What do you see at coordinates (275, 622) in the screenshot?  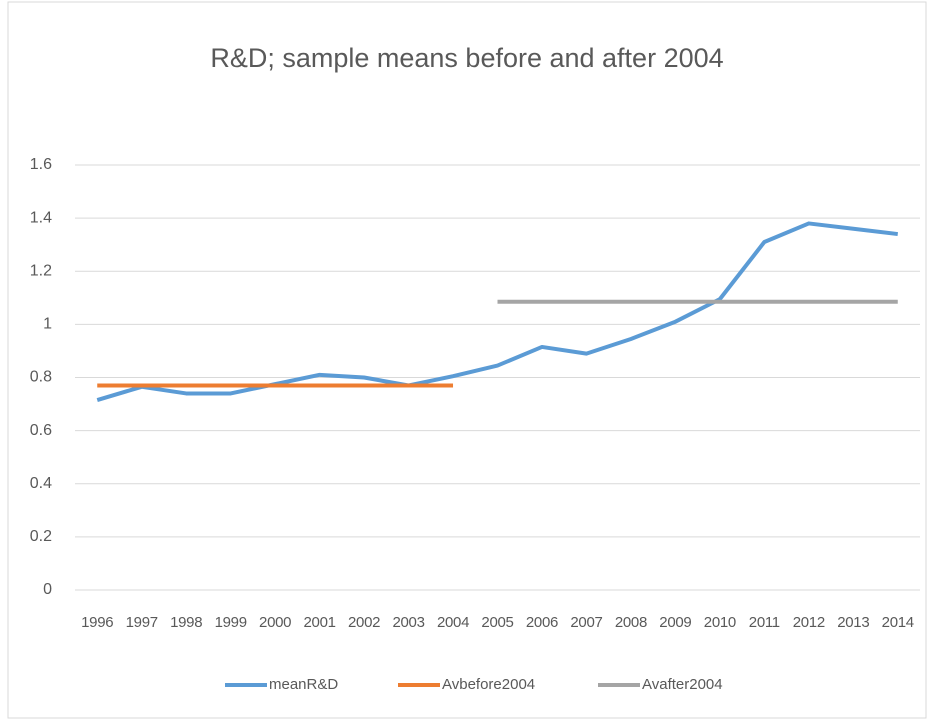 I see `x-tick-label: 2000` at bounding box center [275, 622].